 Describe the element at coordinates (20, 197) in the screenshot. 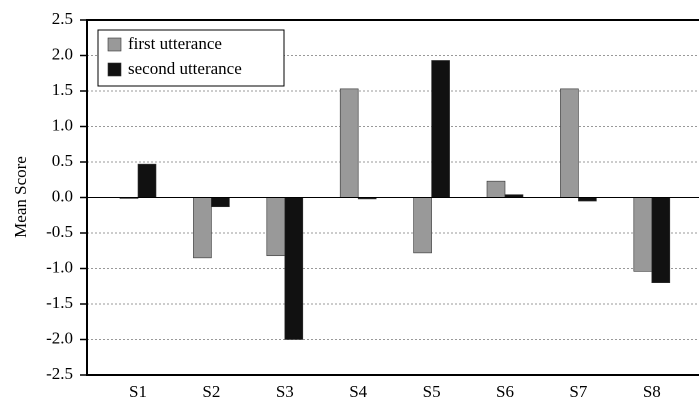

I see `y-axis-label: Mean Score` at that location.